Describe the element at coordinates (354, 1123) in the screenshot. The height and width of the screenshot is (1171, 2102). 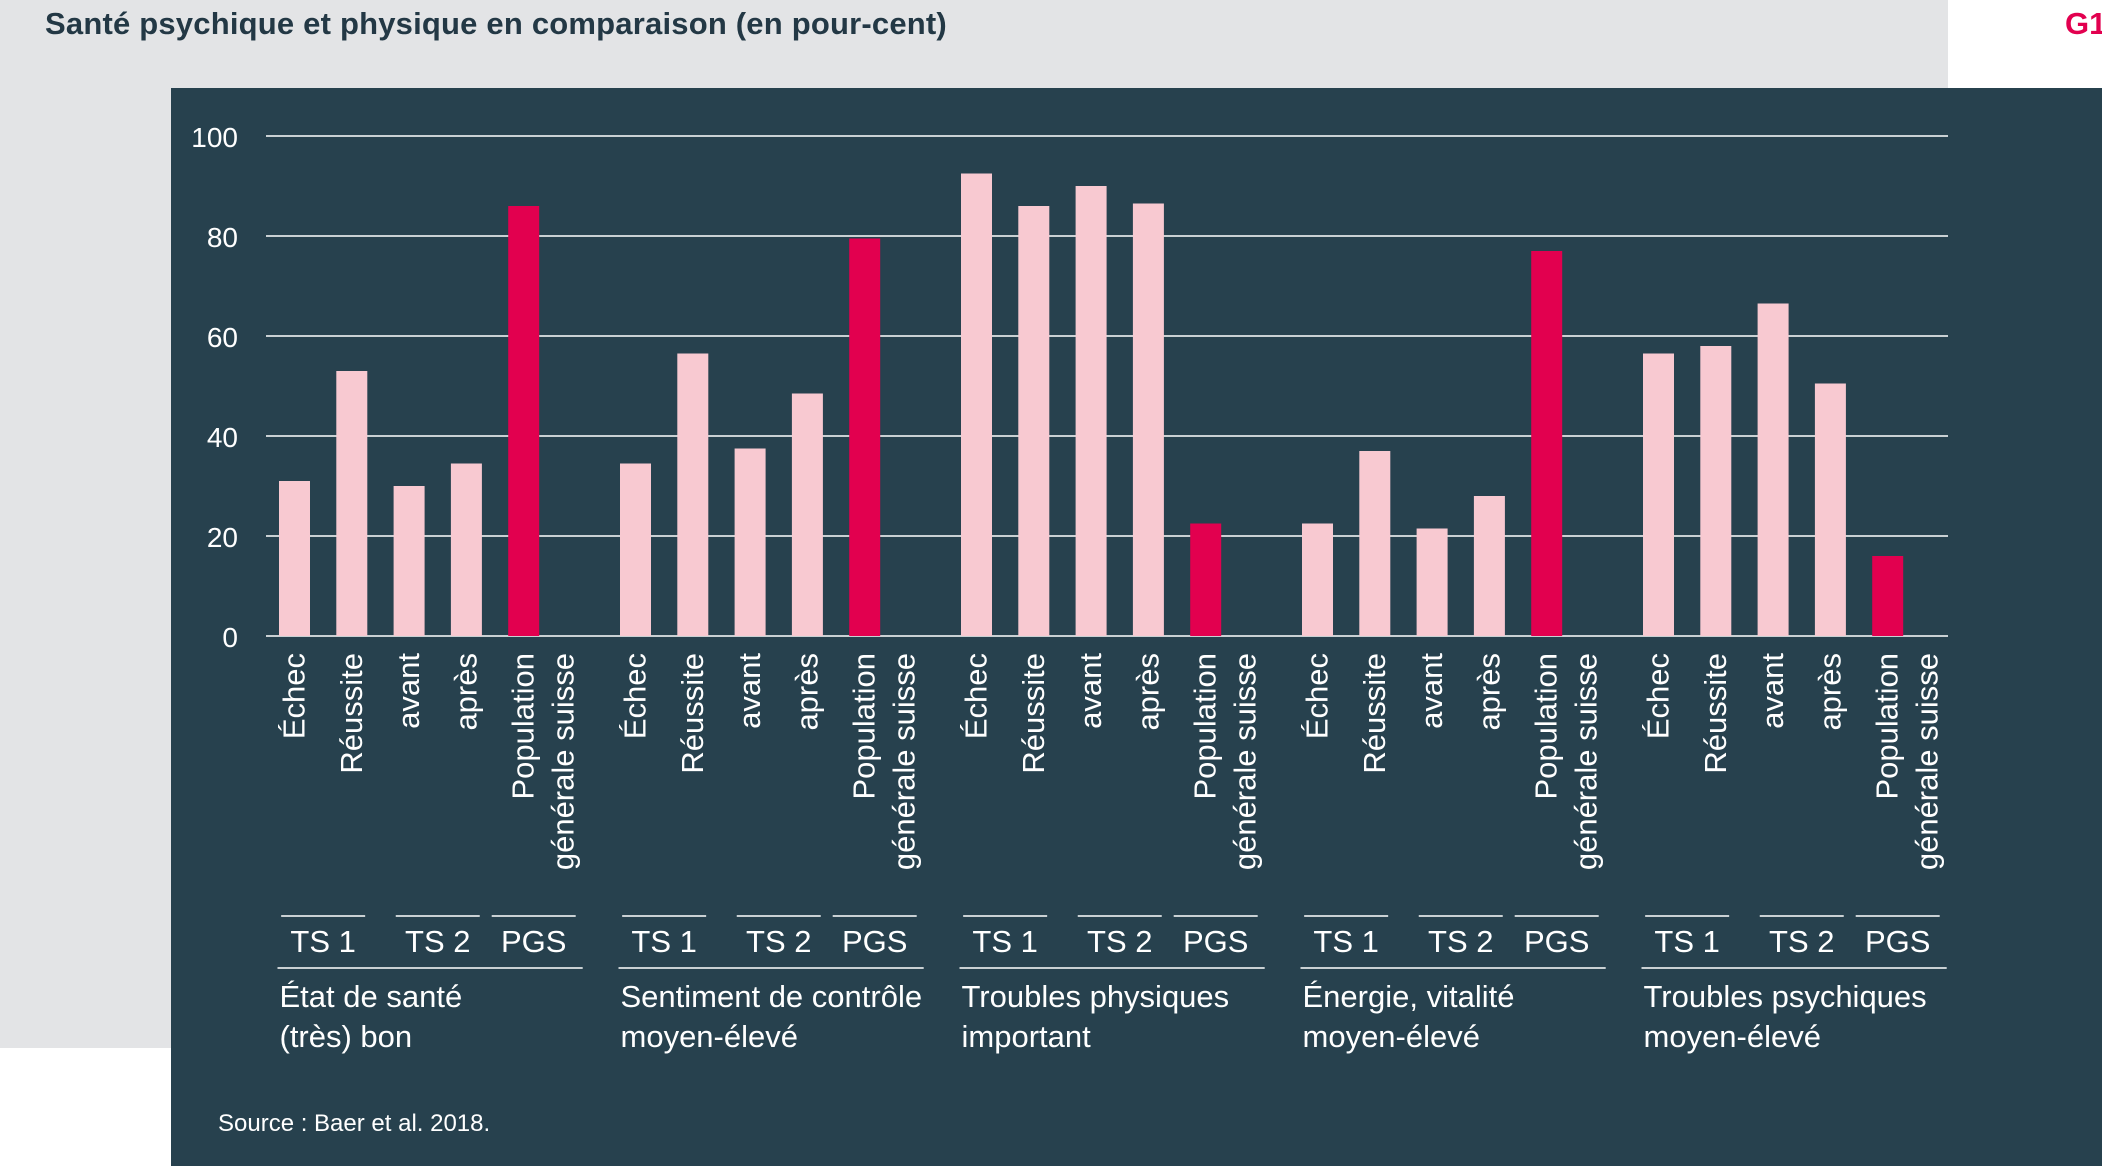
I see `source-note: Source : Baer et al. 2018.` at that location.